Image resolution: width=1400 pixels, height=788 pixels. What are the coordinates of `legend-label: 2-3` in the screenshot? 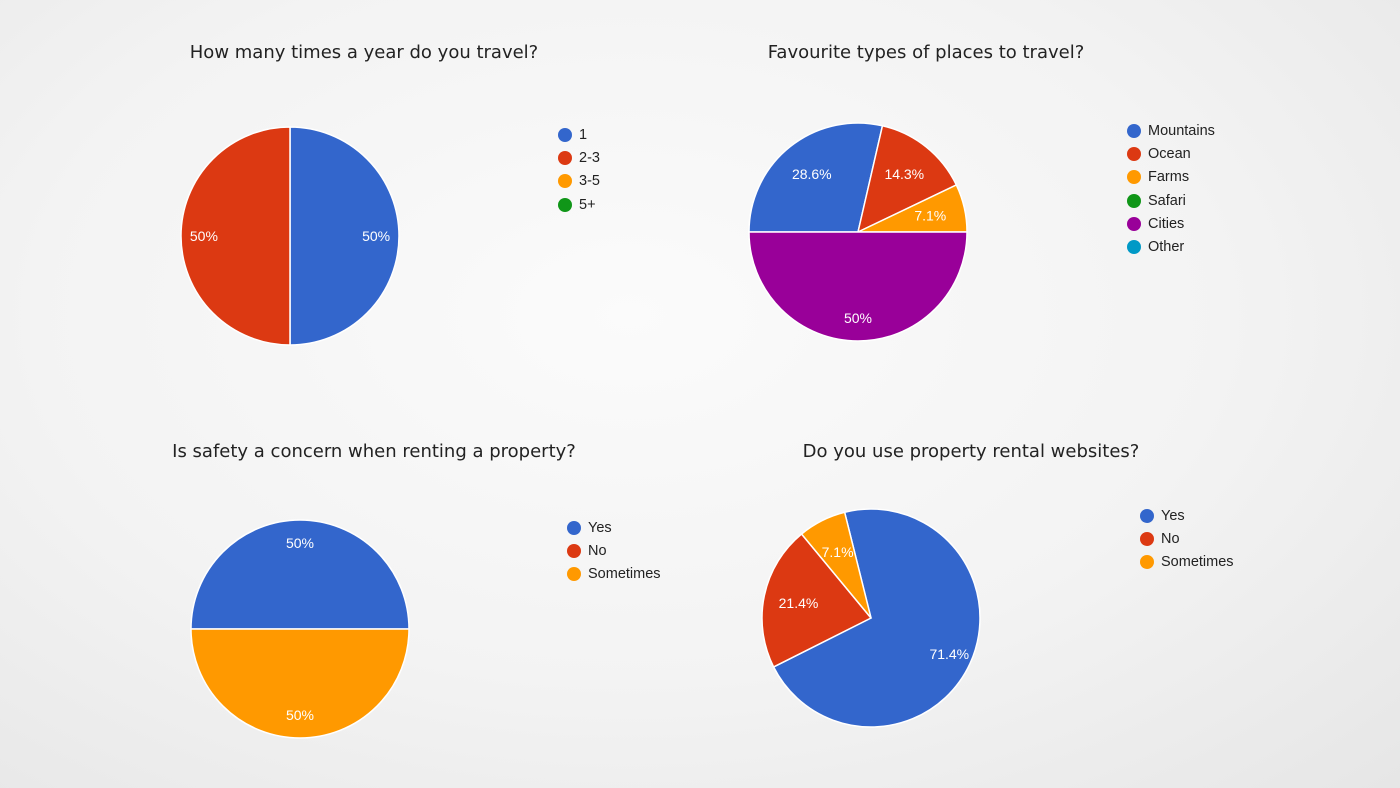 It's located at (589, 157).